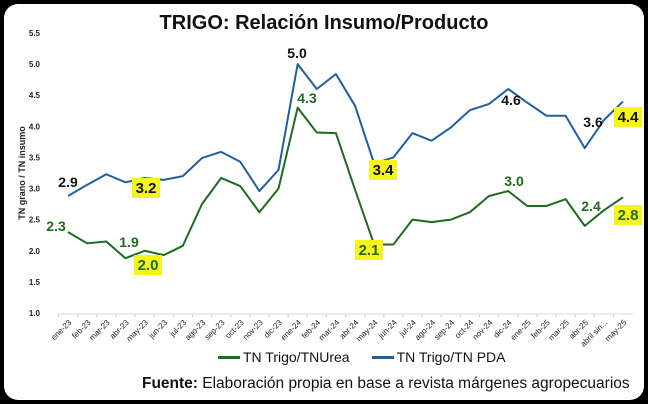 This screenshot has height=404, width=648. Describe the element at coordinates (35, 220) in the screenshot. I see `y-tick-label: 2.5` at that location.